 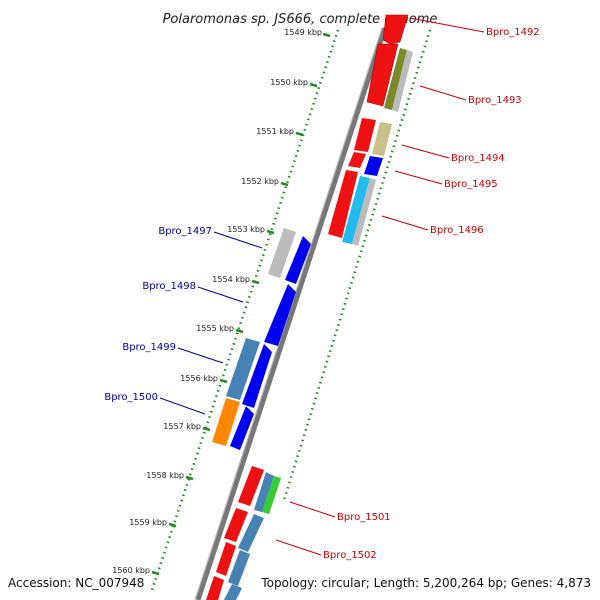 What do you see at coordinates (364, 517) in the screenshot?
I see `gene-label-bpro-1501: Bpro_1501` at bounding box center [364, 517].